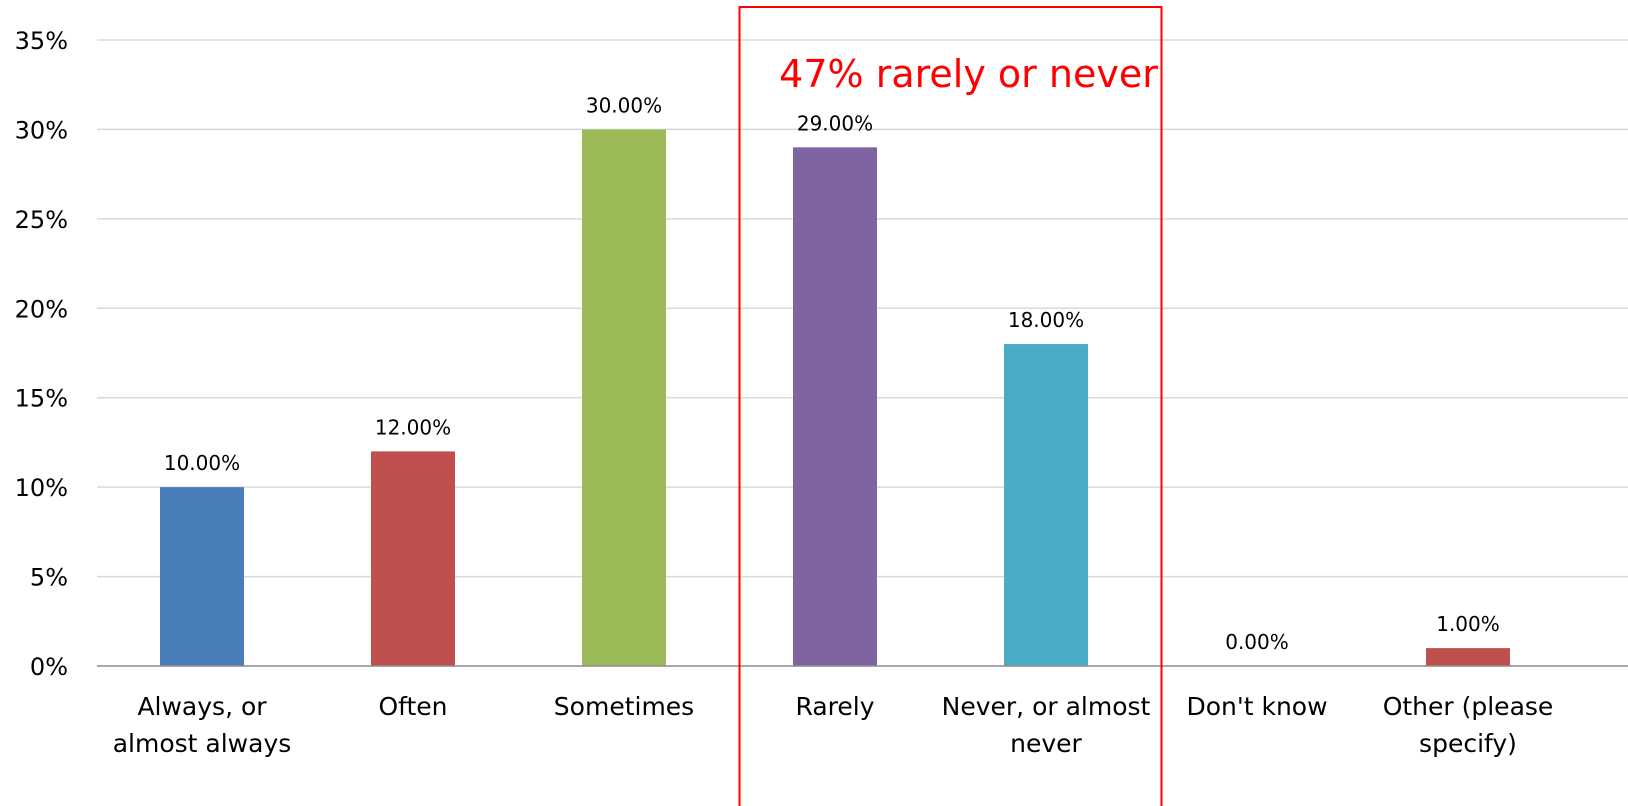 This screenshot has width=1628, height=806. What do you see at coordinates (835, 706) in the screenshot?
I see `category-label: Rarely` at bounding box center [835, 706].